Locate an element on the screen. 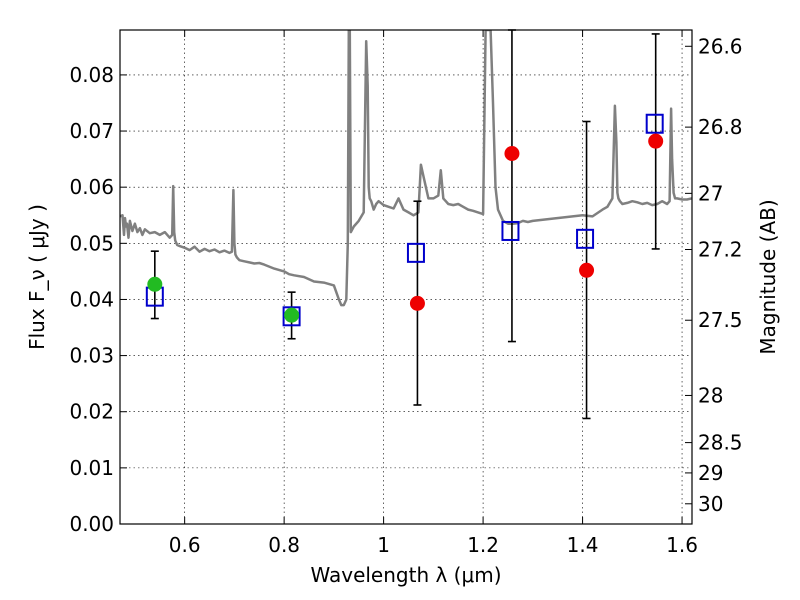  y-ticks: 0.00 0.01 0.02 0.03 0.04 0.05 0.06 0.07 0.08 is located at coordinates (98, 299).